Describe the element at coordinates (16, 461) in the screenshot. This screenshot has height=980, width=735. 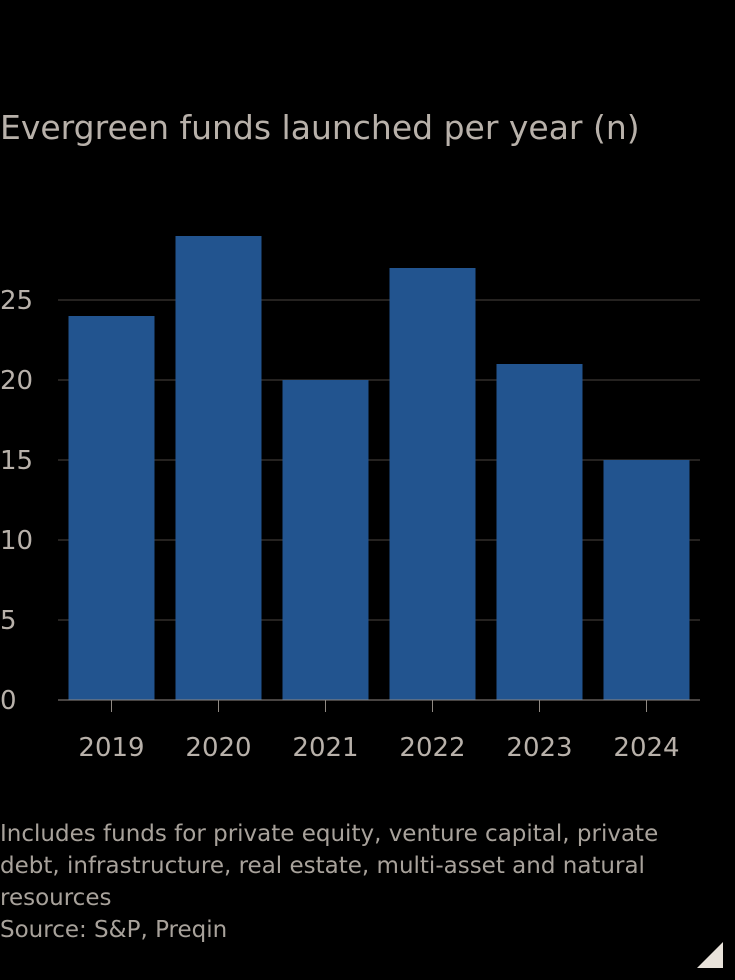
I see `y-tick-label: 15` at that location.